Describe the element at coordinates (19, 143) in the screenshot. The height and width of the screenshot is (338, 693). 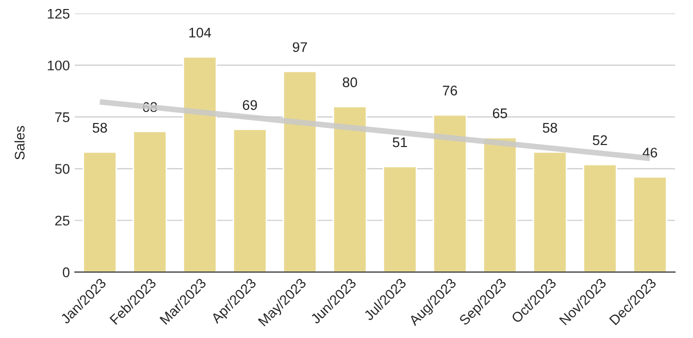
I see `y-axis-title: Sales` at that location.